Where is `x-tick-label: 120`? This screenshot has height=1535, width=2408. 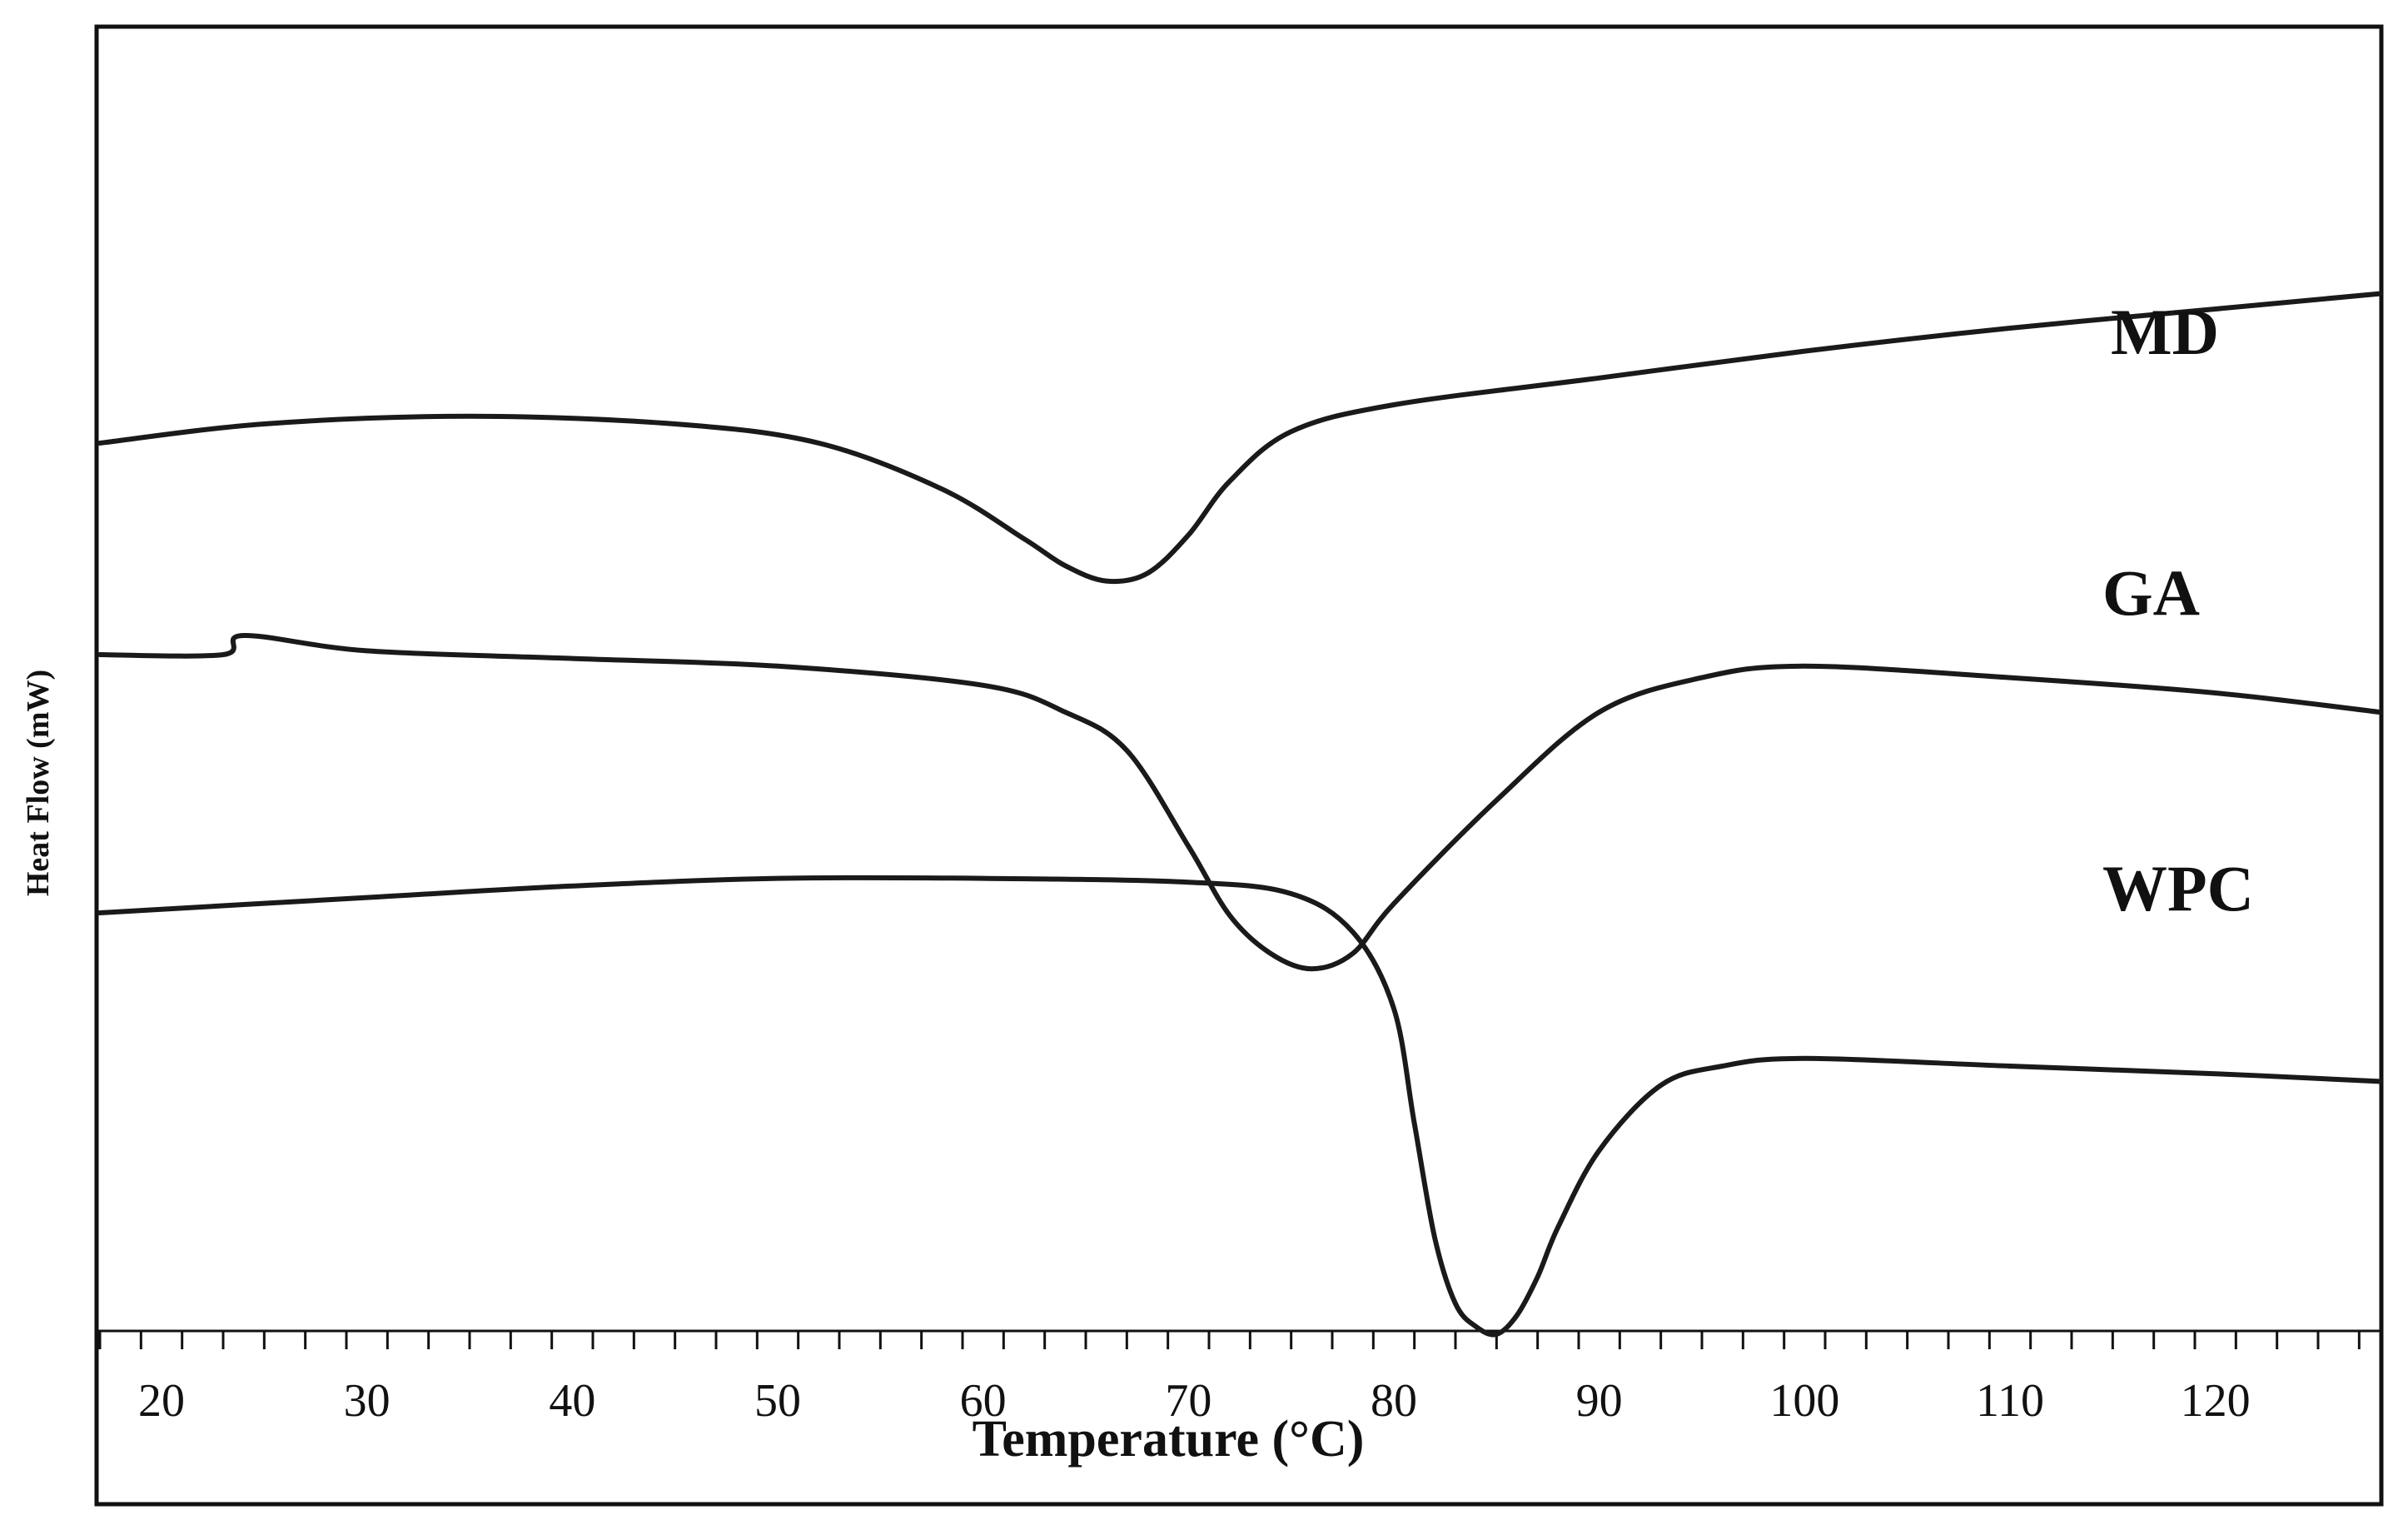
x-tick-label: 120 is located at coordinates (2216, 1401).